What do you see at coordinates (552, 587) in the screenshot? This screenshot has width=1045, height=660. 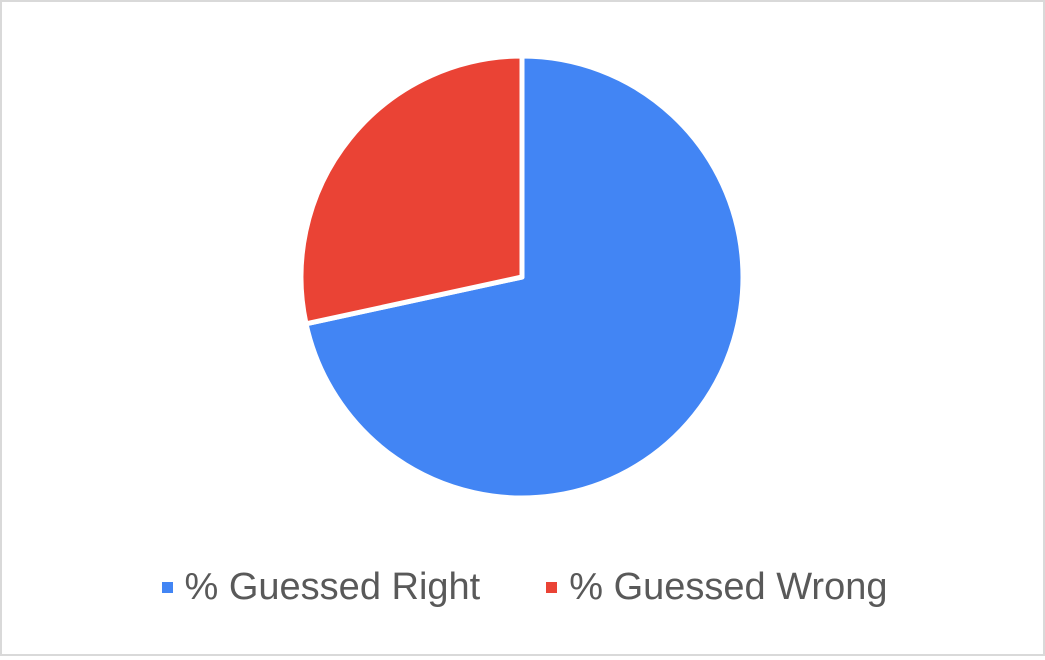 I see `legend-swatch-wrong` at bounding box center [552, 587].